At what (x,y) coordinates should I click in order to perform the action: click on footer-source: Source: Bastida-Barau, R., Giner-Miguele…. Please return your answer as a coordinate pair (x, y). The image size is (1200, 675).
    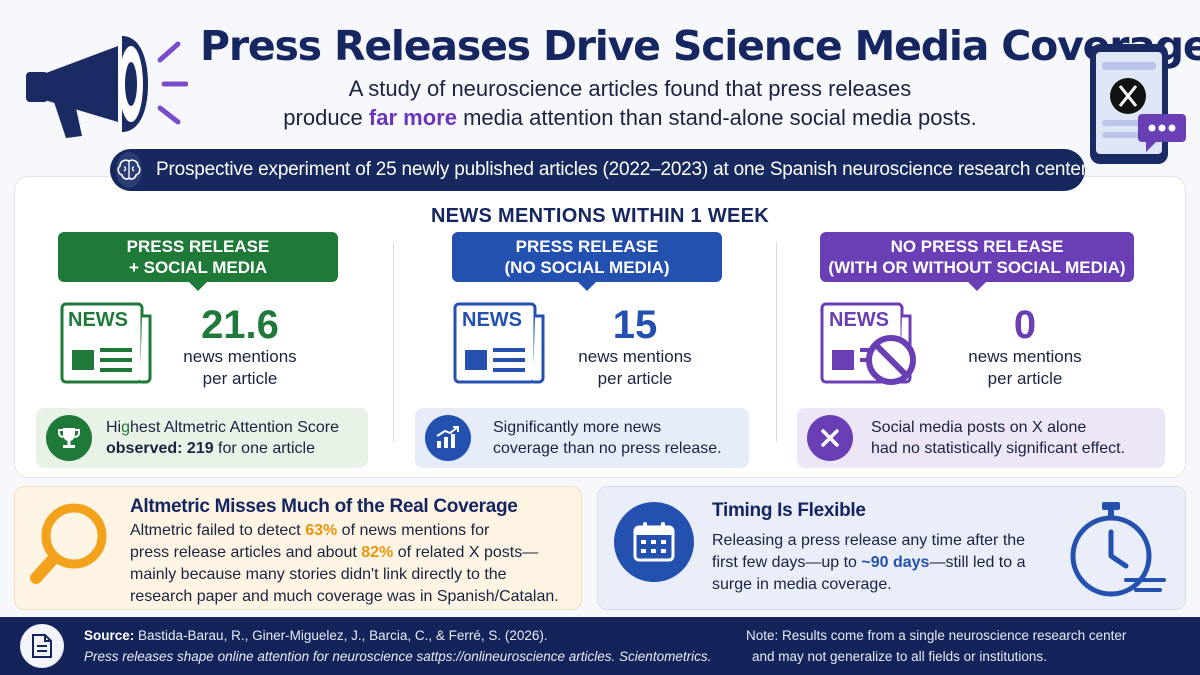
    Looking at the image, I should click on (404, 646).